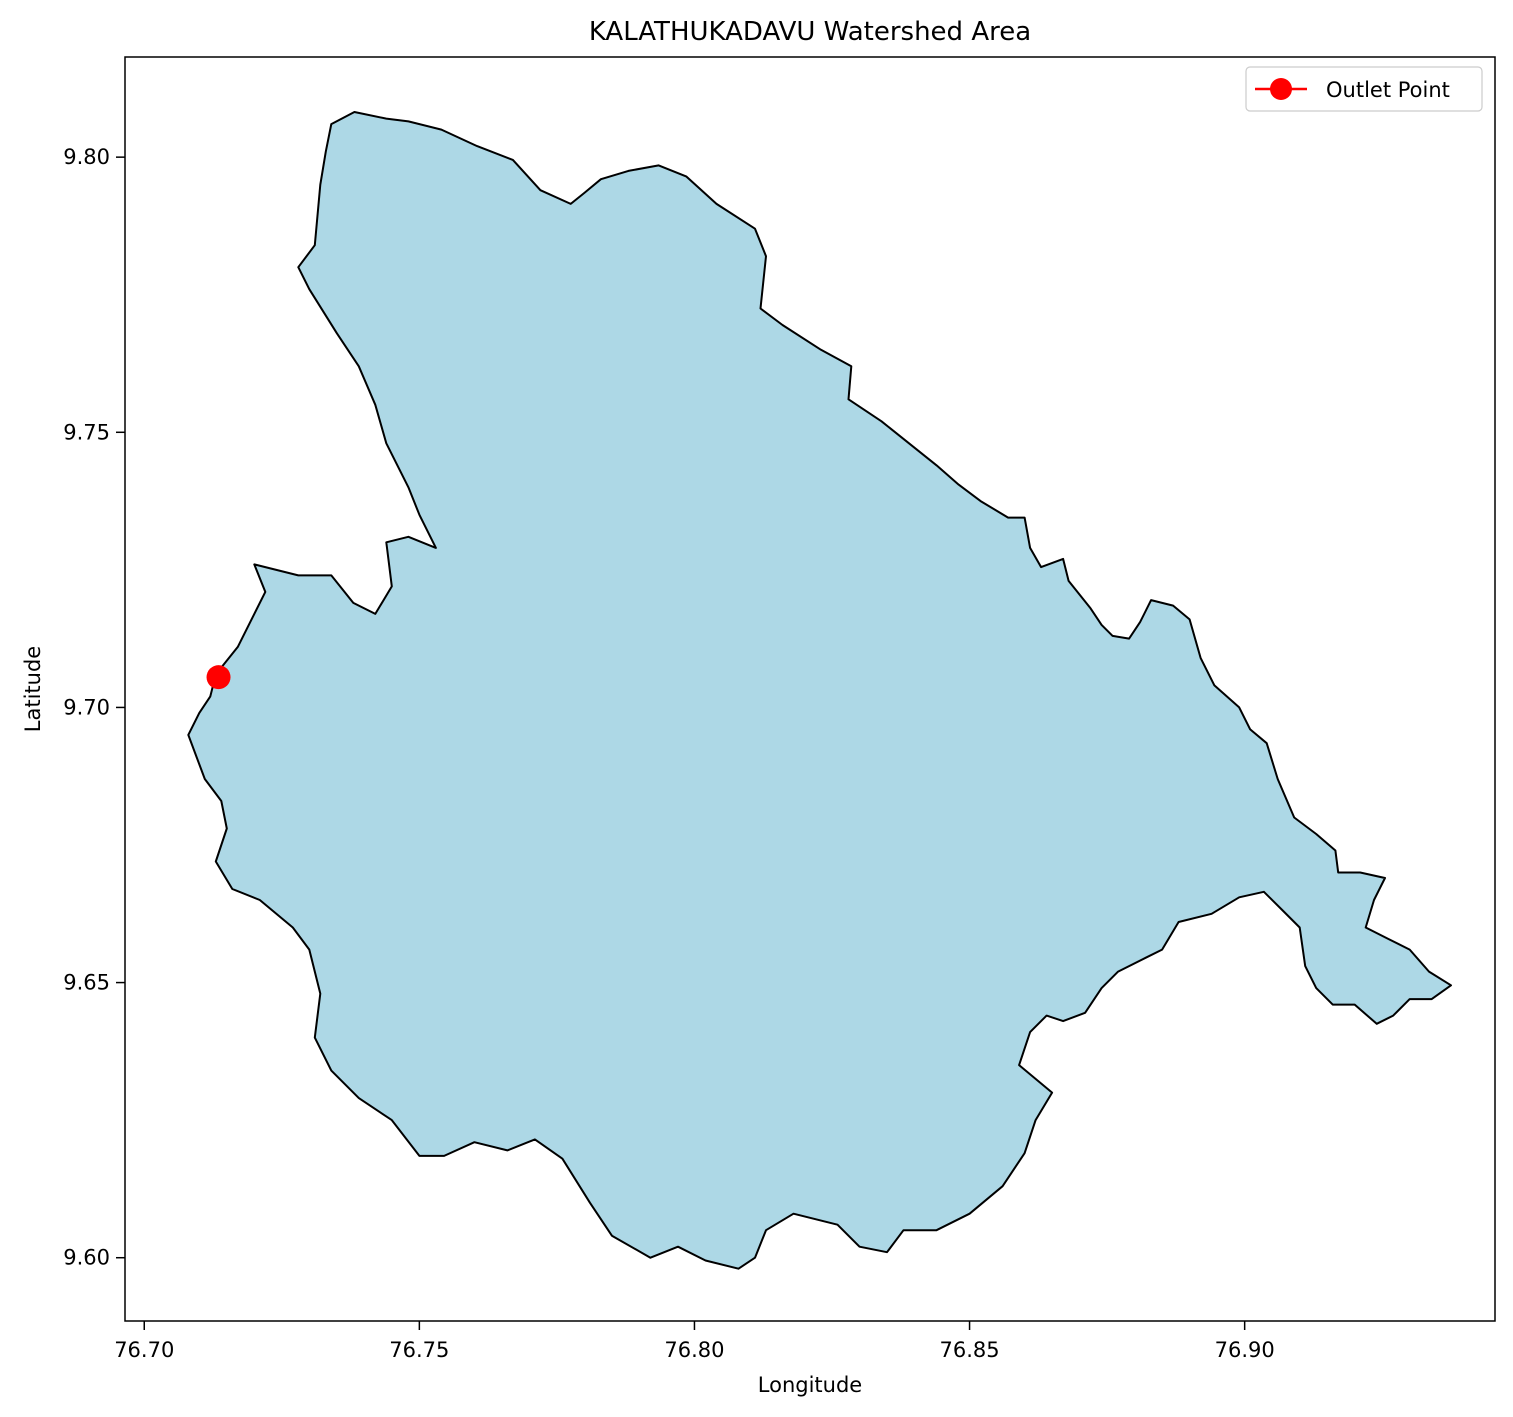 The image size is (1513, 1417). I want to click on legend-entry-outlet-point: Outlet Point, so click(1388, 90).